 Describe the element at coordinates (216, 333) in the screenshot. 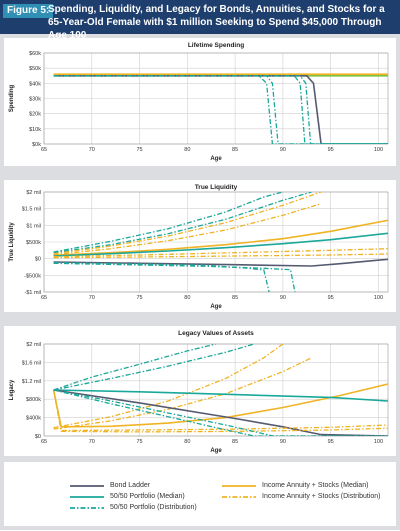

I see `chart-title: Legacy Values of Assets` at that location.